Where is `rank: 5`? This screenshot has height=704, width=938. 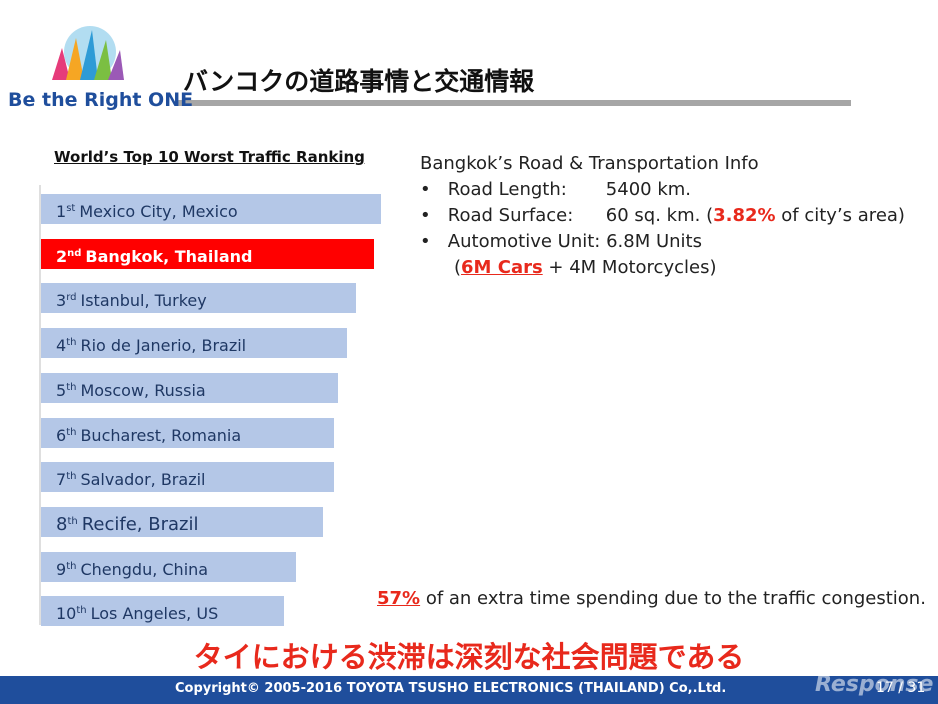 rank: 5 is located at coordinates (61, 390).